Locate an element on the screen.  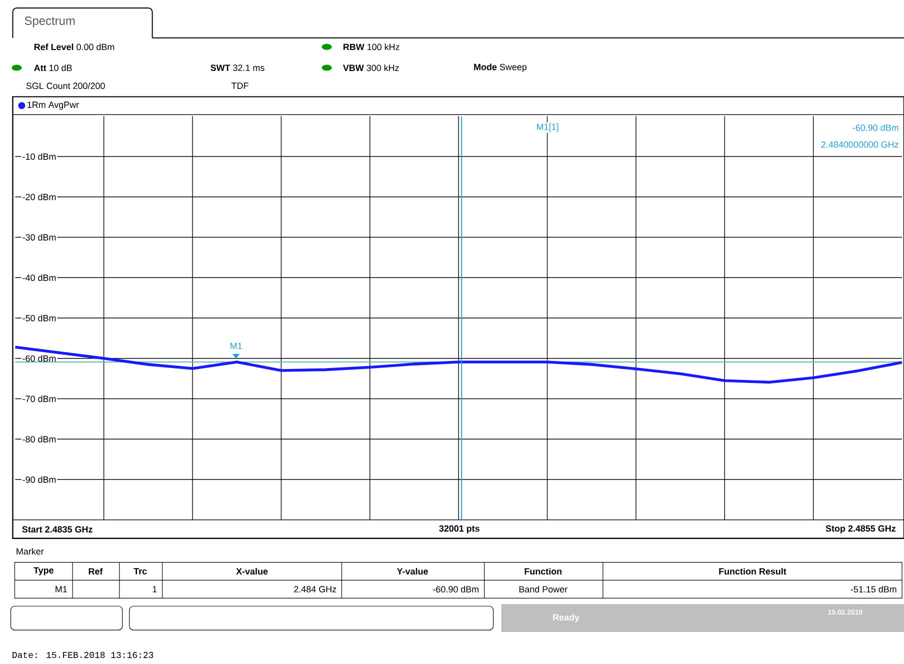
text: Band Power is located at coordinates (543, 589).